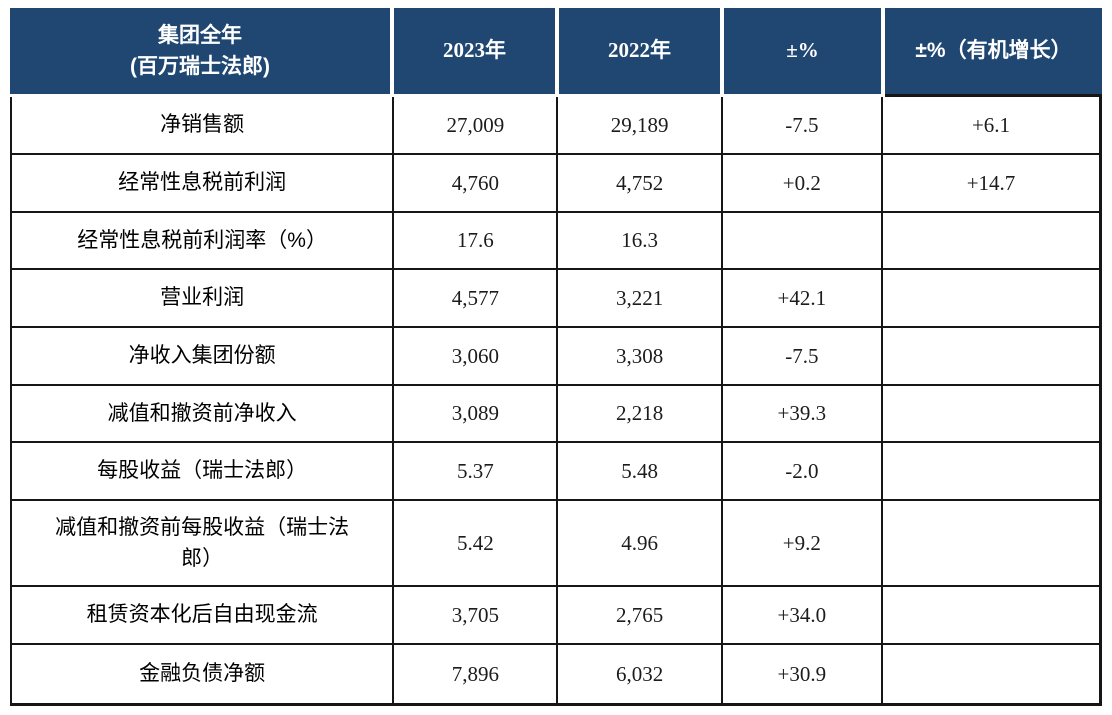 The height and width of the screenshot is (715, 1112). What do you see at coordinates (203, 357) in the screenshot?
I see `row-label: 净收入集团份额` at bounding box center [203, 357].